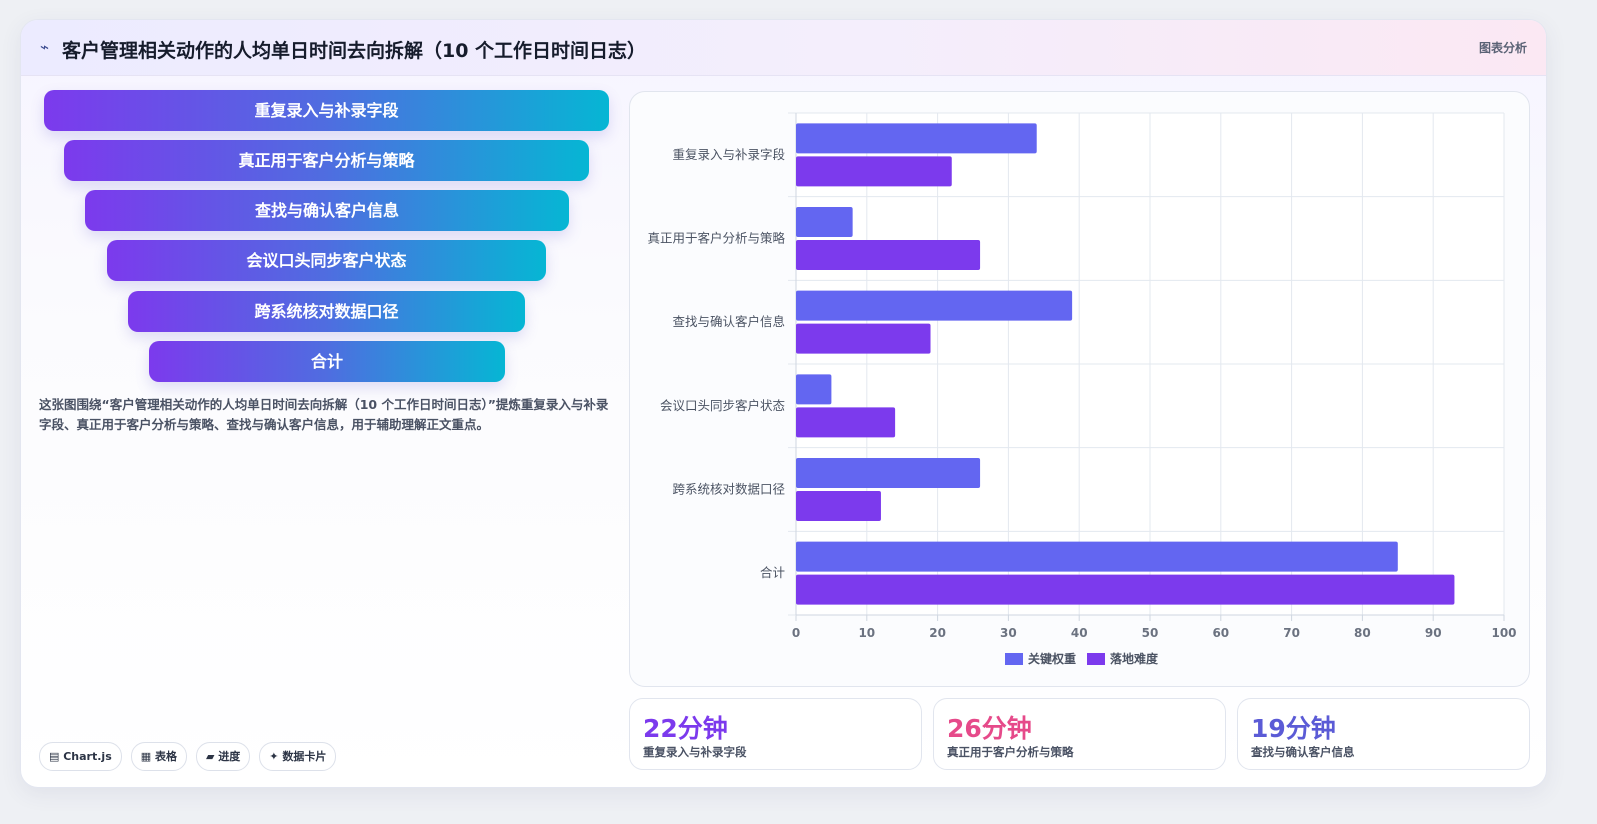  Describe the element at coordinates (326, 110) in the screenshot. I see `funnel-step: 重复录入与补录字段` at that location.